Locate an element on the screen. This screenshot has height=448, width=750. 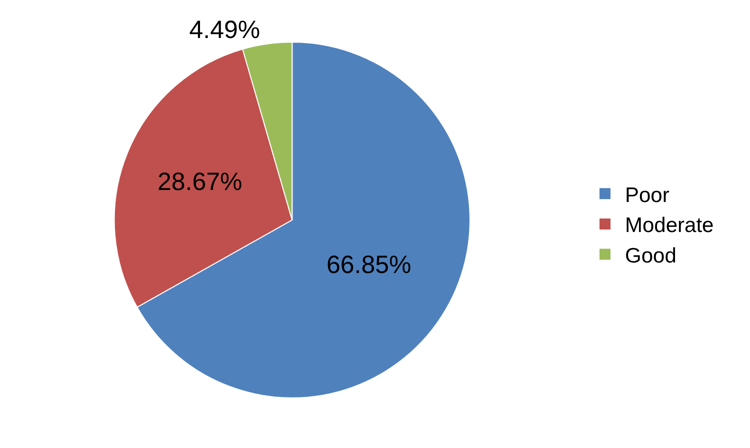
data-label: 66.85% is located at coordinates (369, 264).